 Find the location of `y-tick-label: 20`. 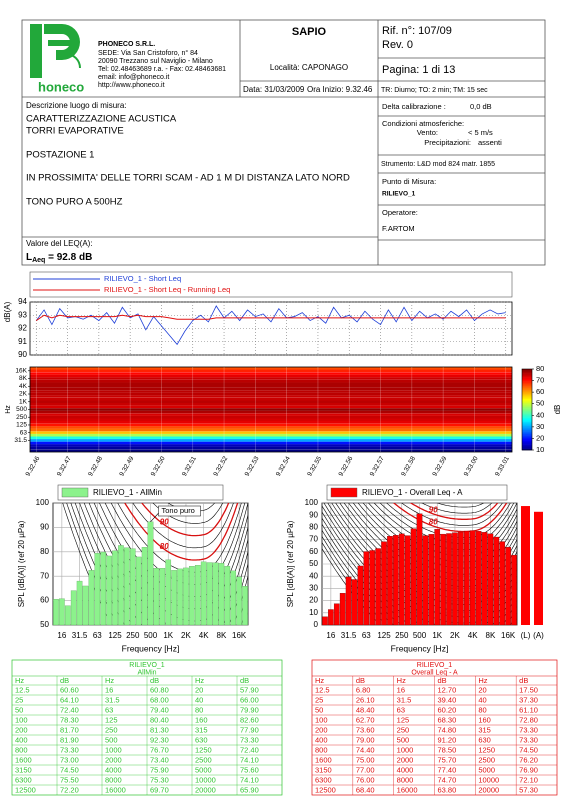

y-tick-label: 20 is located at coordinates (313, 600).